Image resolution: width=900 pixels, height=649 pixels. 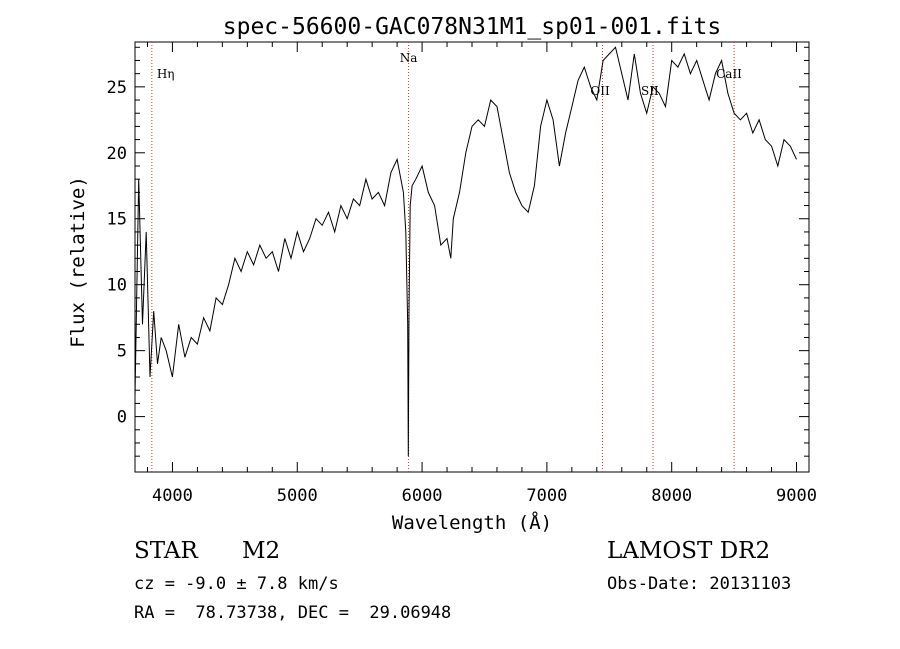 I want to click on x-tick-label: 5000, so click(x=297, y=496).